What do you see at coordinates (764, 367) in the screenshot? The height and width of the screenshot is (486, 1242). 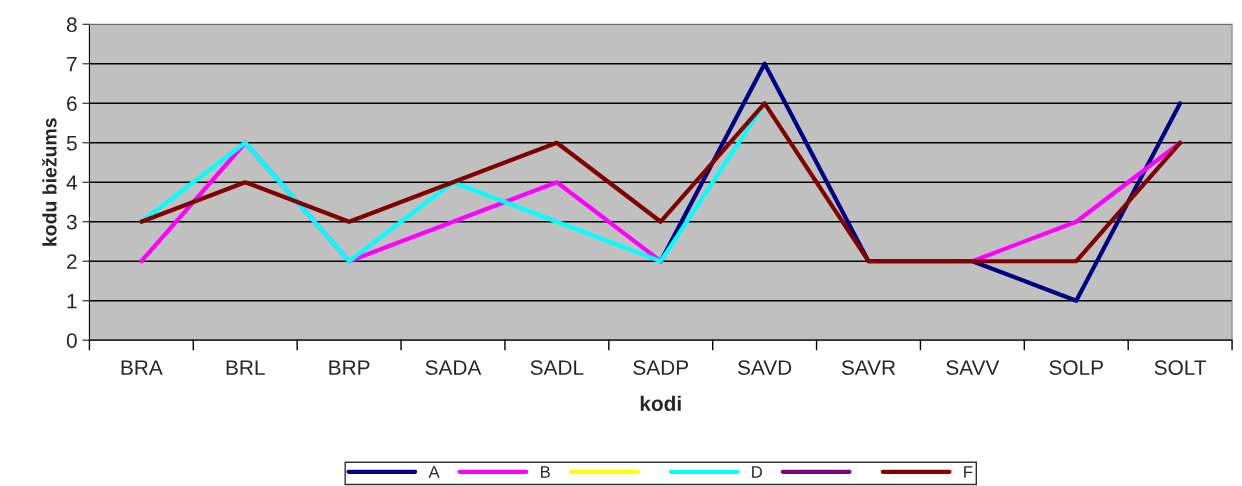 I see `x-tick-label: SAVD` at bounding box center [764, 367].